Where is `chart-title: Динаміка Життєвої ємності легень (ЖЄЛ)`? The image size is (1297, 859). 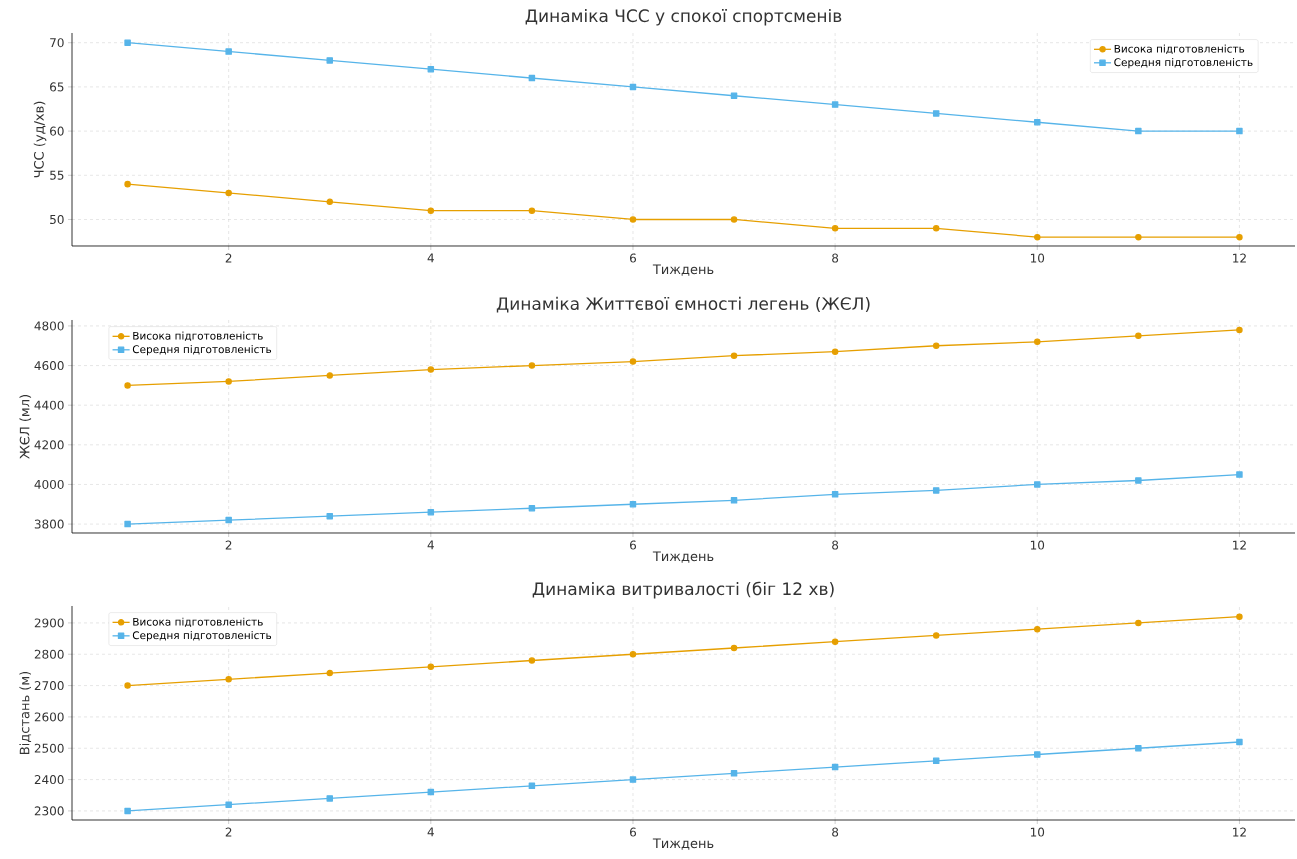 chart-title: Динаміка Життєвої ємності легень (ЖЄЛ) is located at coordinates (683, 304).